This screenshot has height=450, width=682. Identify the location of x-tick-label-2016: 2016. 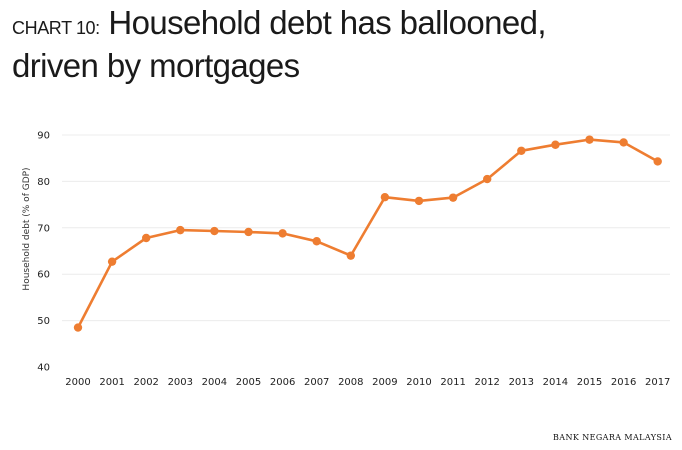
(623, 382).